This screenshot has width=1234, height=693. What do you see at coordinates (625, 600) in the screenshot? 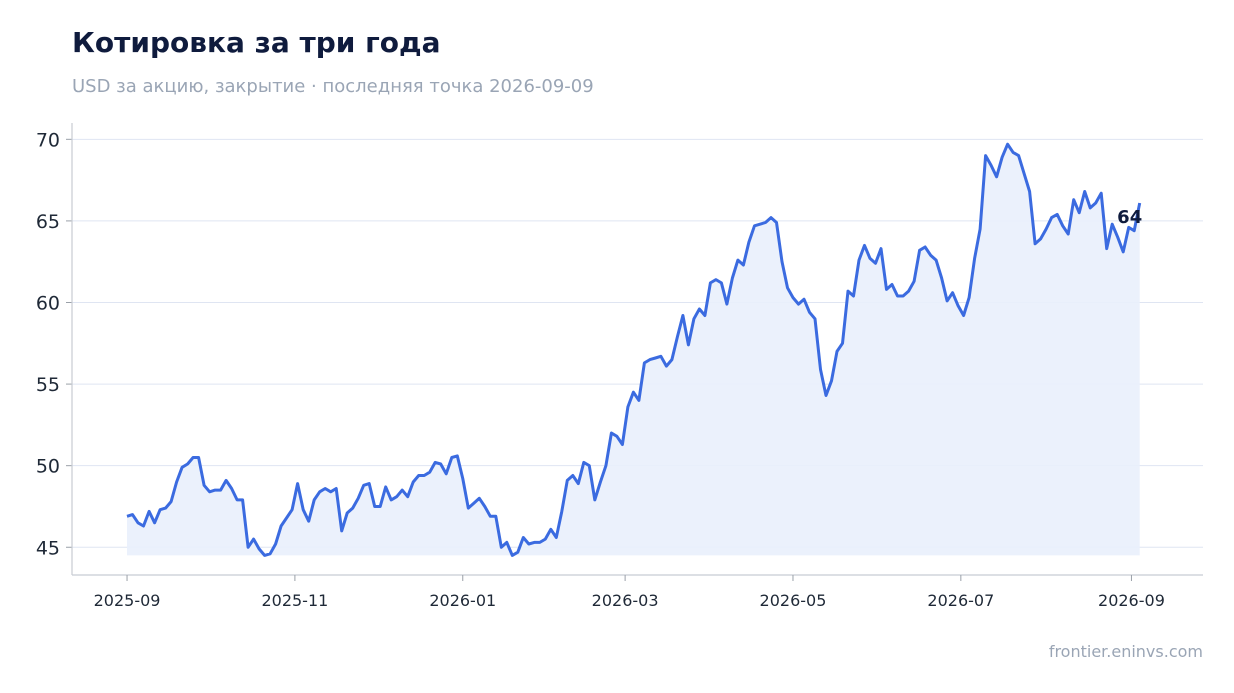
I see `x-tick-label: 2026-03` at bounding box center [625, 600].